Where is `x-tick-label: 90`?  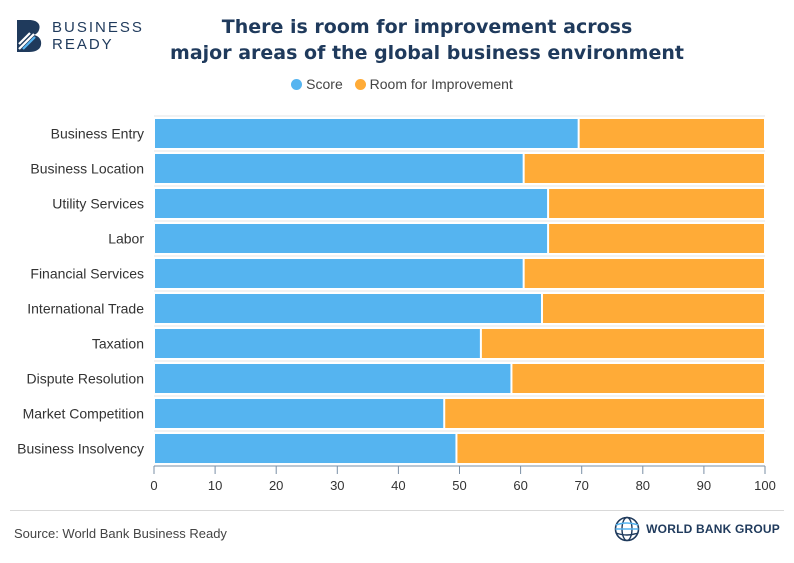
x-tick-label: 90 is located at coordinates (704, 485).